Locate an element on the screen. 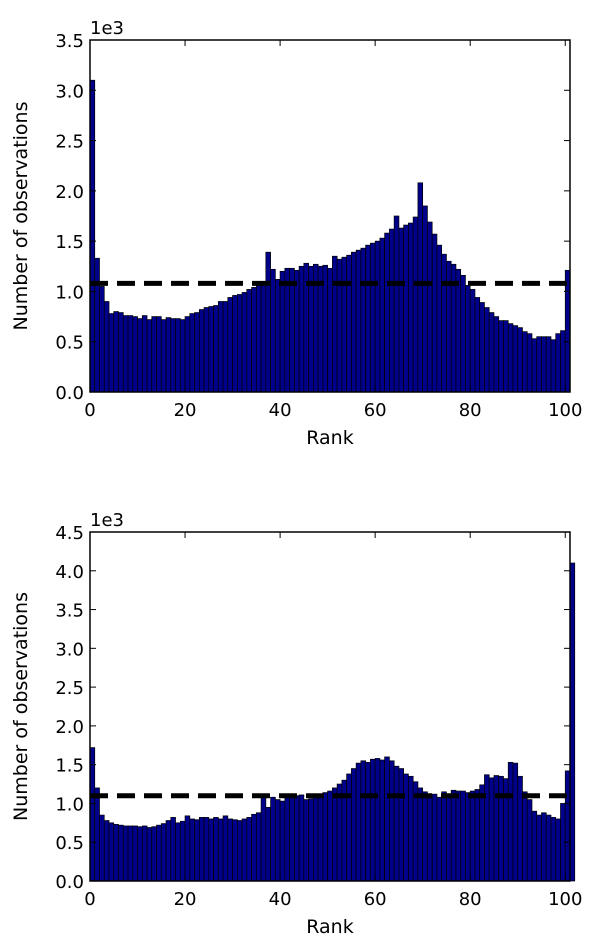 Image resolution: width=592 pixels, height=949 pixels. x-tick-label: 60 is located at coordinates (375, 410).